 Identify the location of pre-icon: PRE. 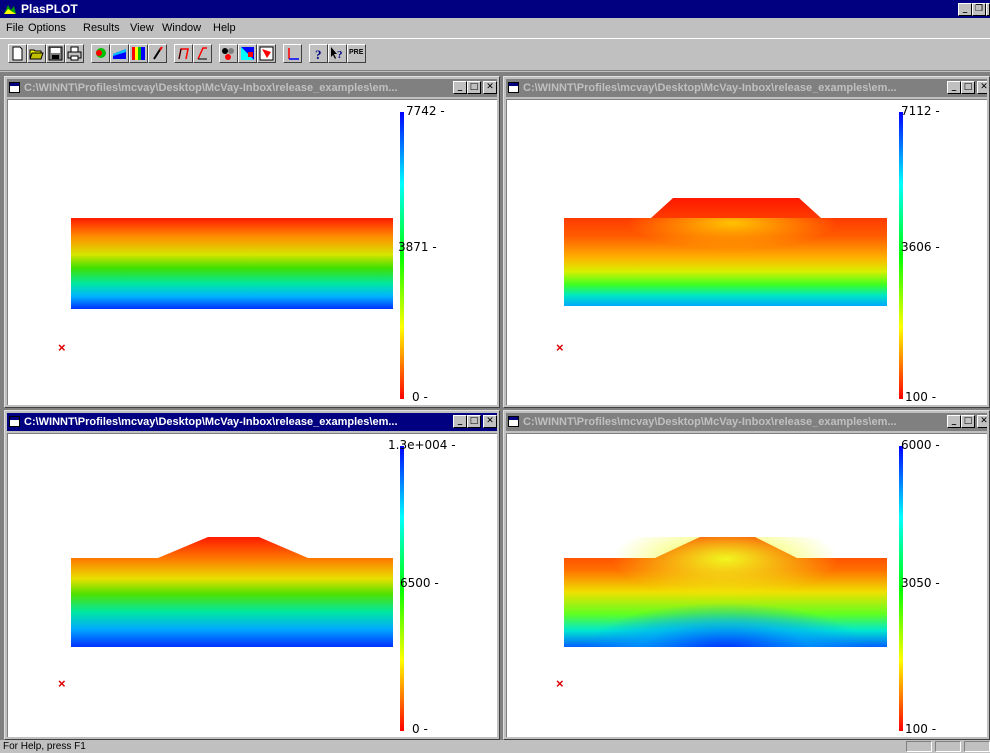
(356, 53).